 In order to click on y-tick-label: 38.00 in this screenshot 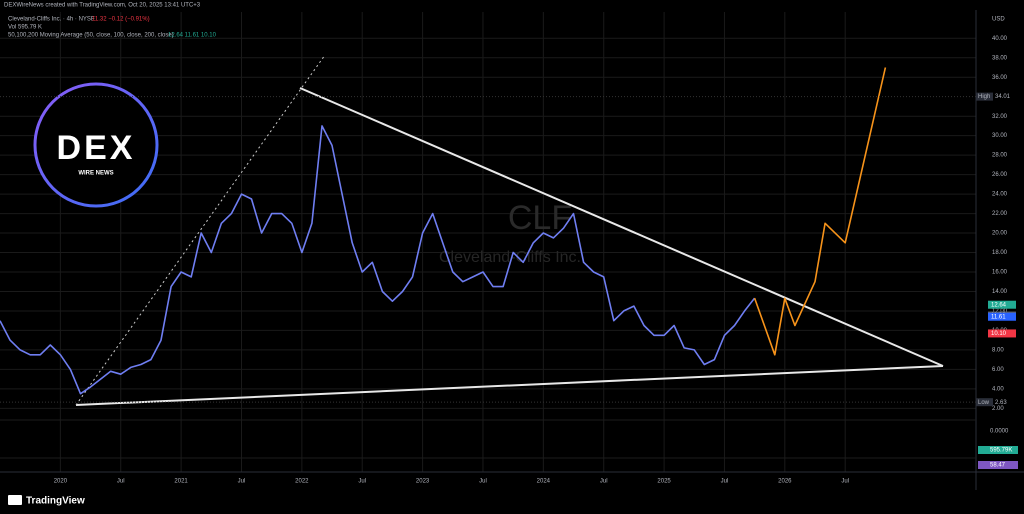, I will do `click(1000, 58)`.